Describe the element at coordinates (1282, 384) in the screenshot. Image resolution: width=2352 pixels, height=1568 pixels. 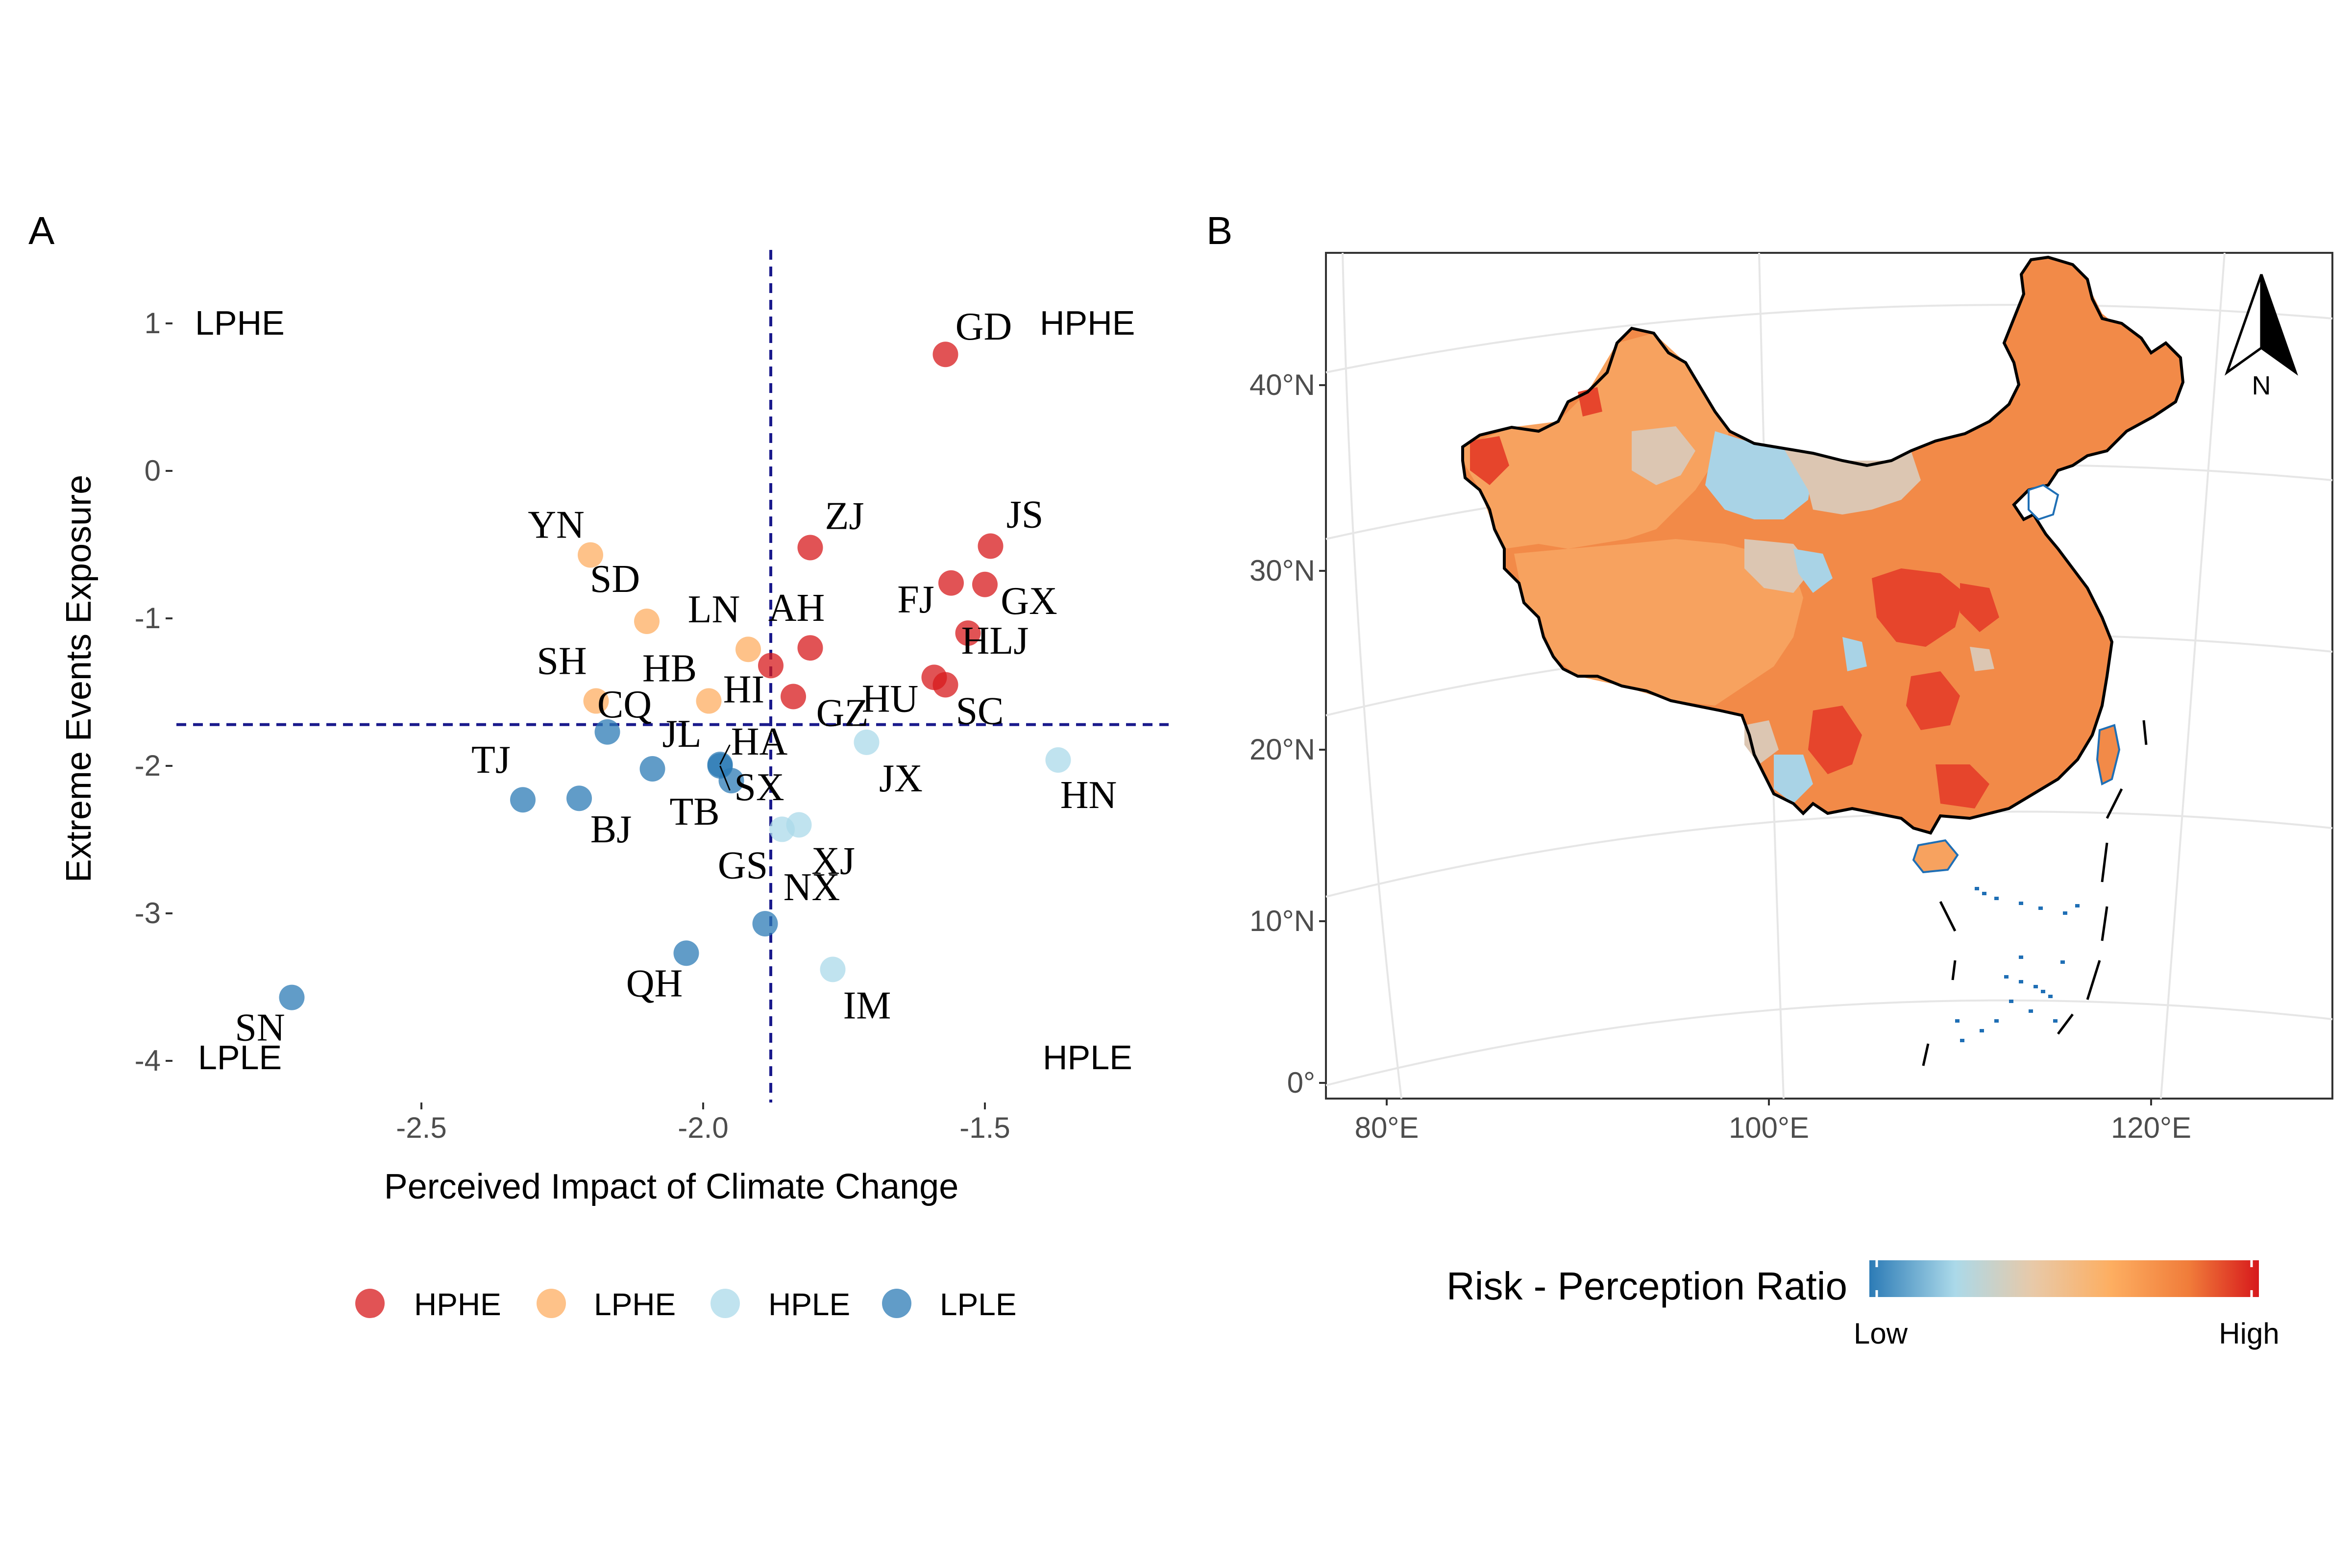
I see `map-y-tick-label: 40°N` at that location.